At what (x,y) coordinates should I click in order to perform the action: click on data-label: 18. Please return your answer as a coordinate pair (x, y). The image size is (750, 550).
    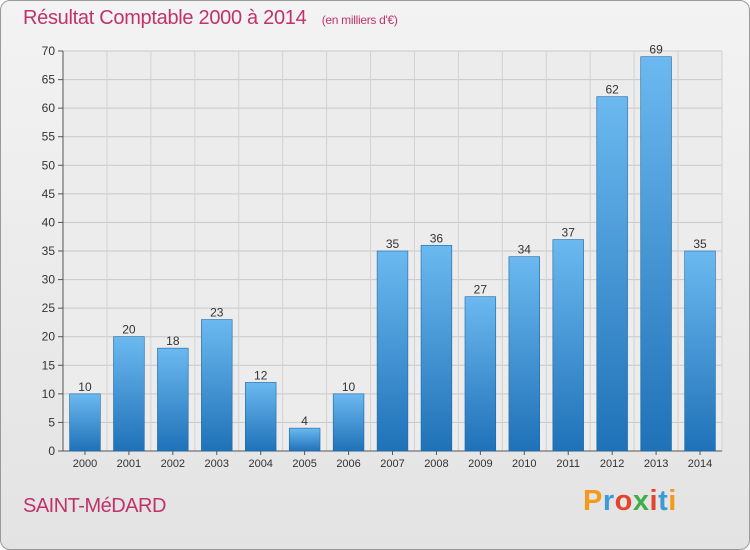
    Looking at the image, I should click on (173, 341).